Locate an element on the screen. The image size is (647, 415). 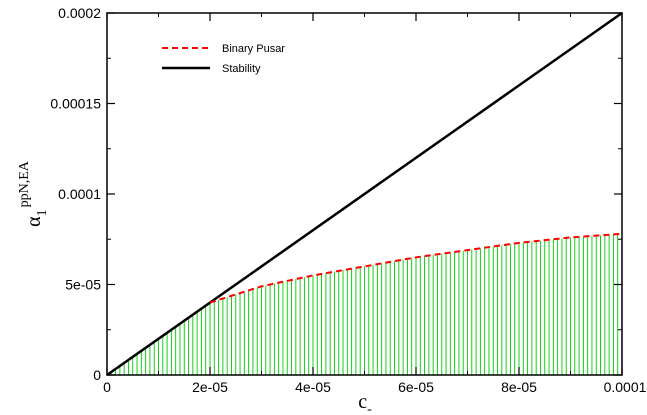
x-tick-label: 0 is located at coordinates (107, 387).